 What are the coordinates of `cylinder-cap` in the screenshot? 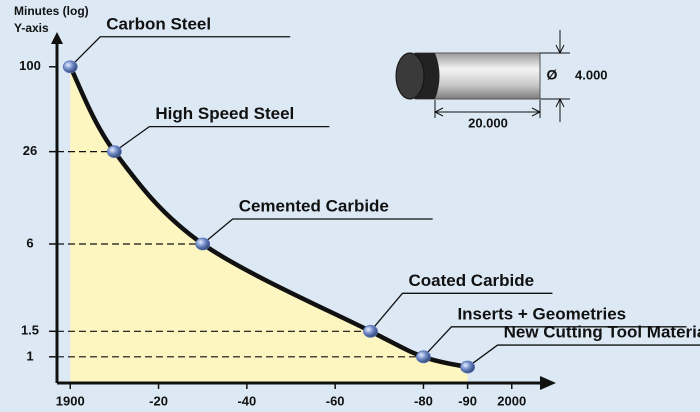 It's located at (410, 76).